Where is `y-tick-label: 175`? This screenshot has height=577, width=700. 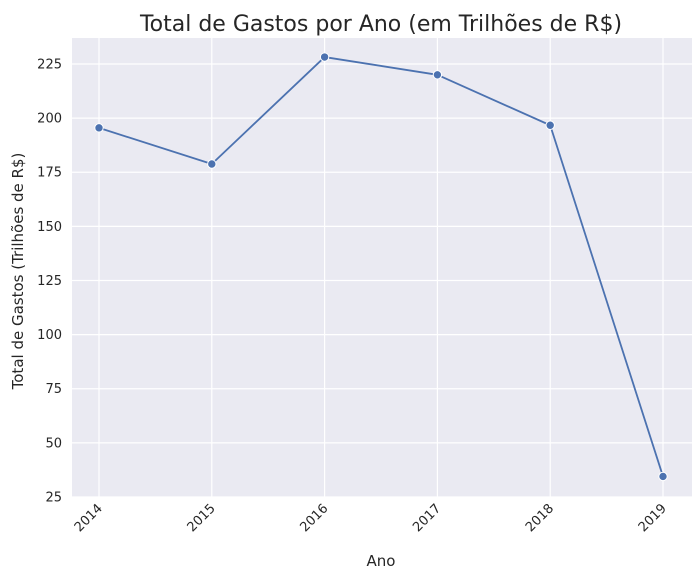 y-tick-label: 175 is located at coordinates (49, 173).